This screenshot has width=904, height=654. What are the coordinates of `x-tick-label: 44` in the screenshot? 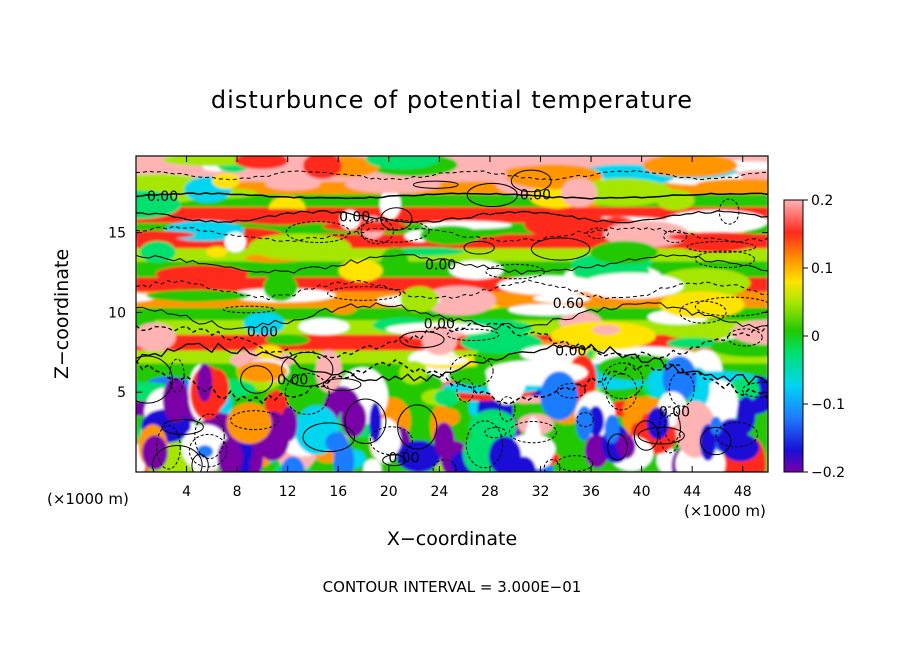 It's located at (692, 492).